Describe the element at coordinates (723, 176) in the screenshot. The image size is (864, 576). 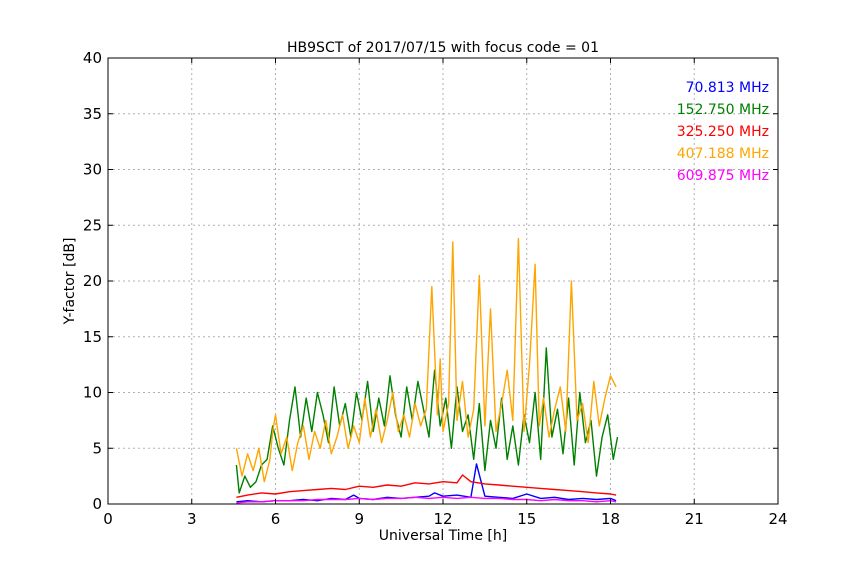
I see `legend-entry: 609.875 MHz` at that location.